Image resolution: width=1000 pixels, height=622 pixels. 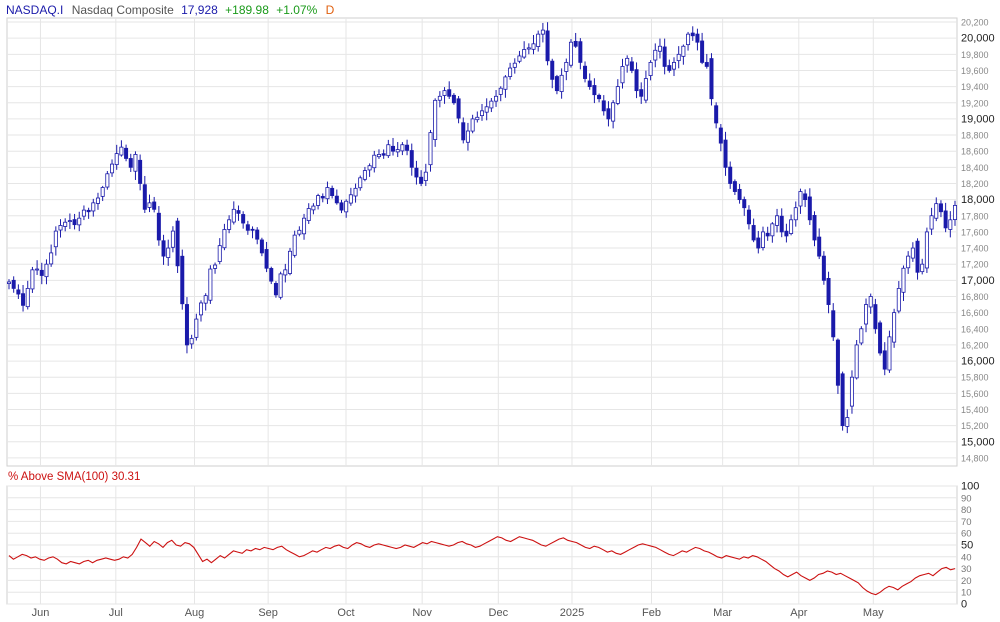 What do you see at coordinates (964, 605) in the screenshot?
I see `indicator-y-tick-label: 0` at bounding box center [964, 605].